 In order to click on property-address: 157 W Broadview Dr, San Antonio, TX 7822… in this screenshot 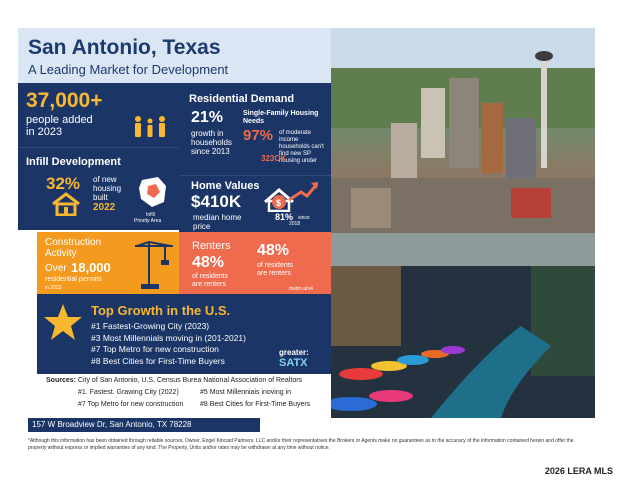, I will do `click(144, 425)`.